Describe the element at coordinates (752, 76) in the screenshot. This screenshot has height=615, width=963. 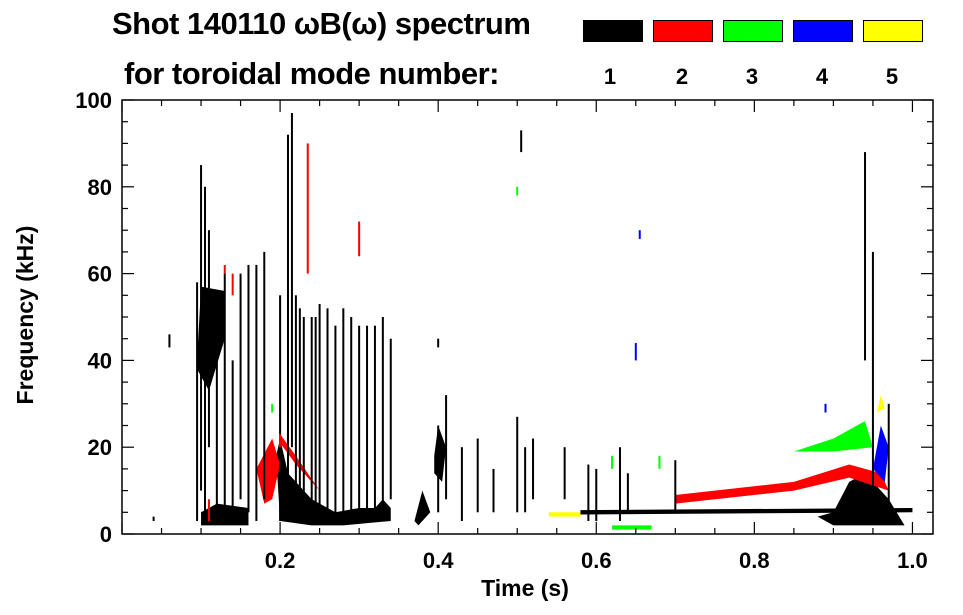
I see `legend-label-mode-3: 3` at that location.